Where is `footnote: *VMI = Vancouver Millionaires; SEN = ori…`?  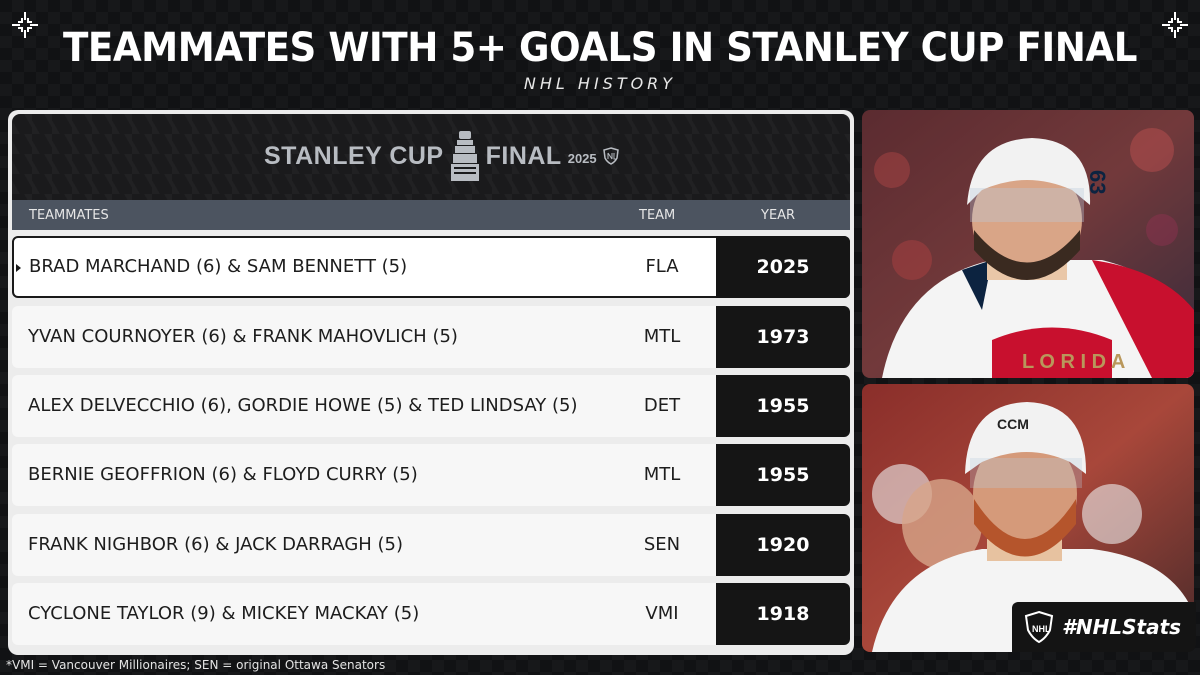 footnote: *VMI = Vancouver Millionaires; SEN = ori… is located at coordinates (196, 665).